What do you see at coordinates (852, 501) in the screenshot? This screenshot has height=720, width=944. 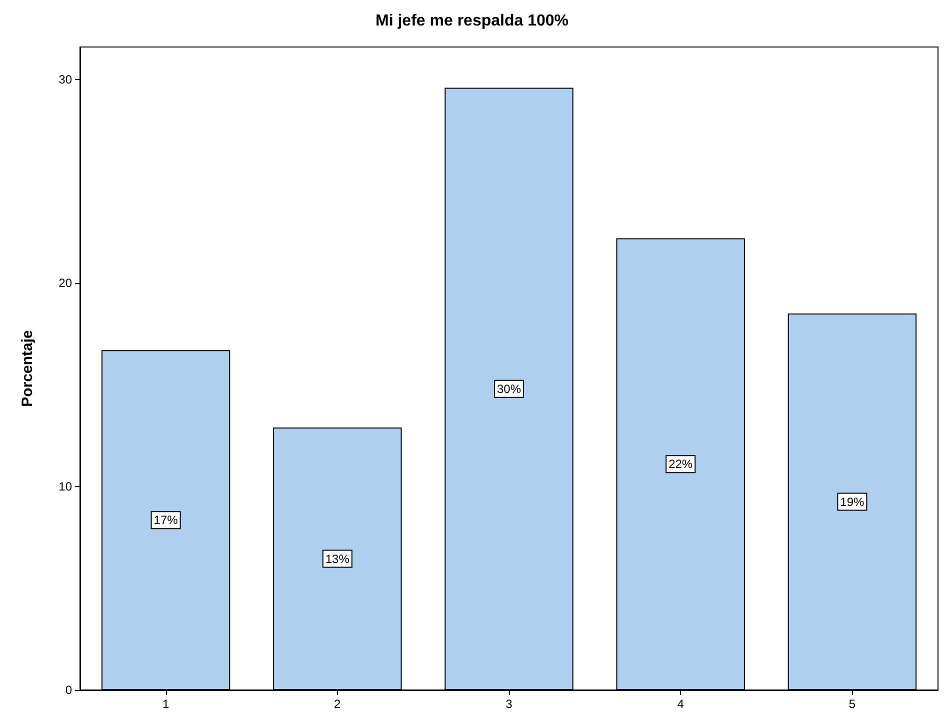 I see `data-label: 19%` at bounding box center [852, 501].